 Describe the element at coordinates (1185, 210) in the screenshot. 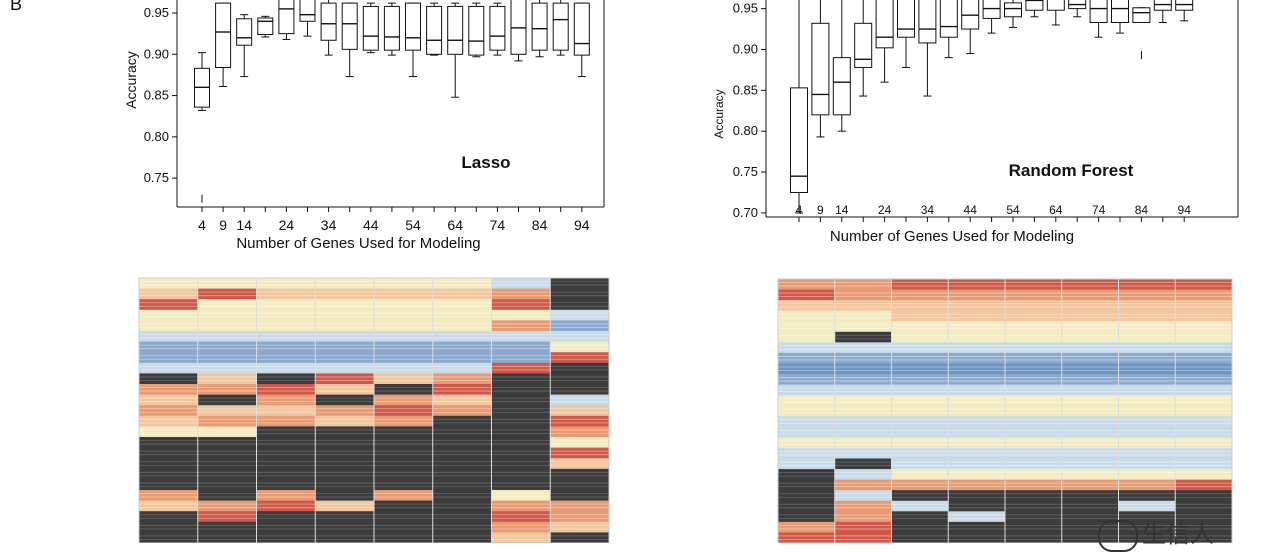

I see `x-tick-label: 94` at that location.